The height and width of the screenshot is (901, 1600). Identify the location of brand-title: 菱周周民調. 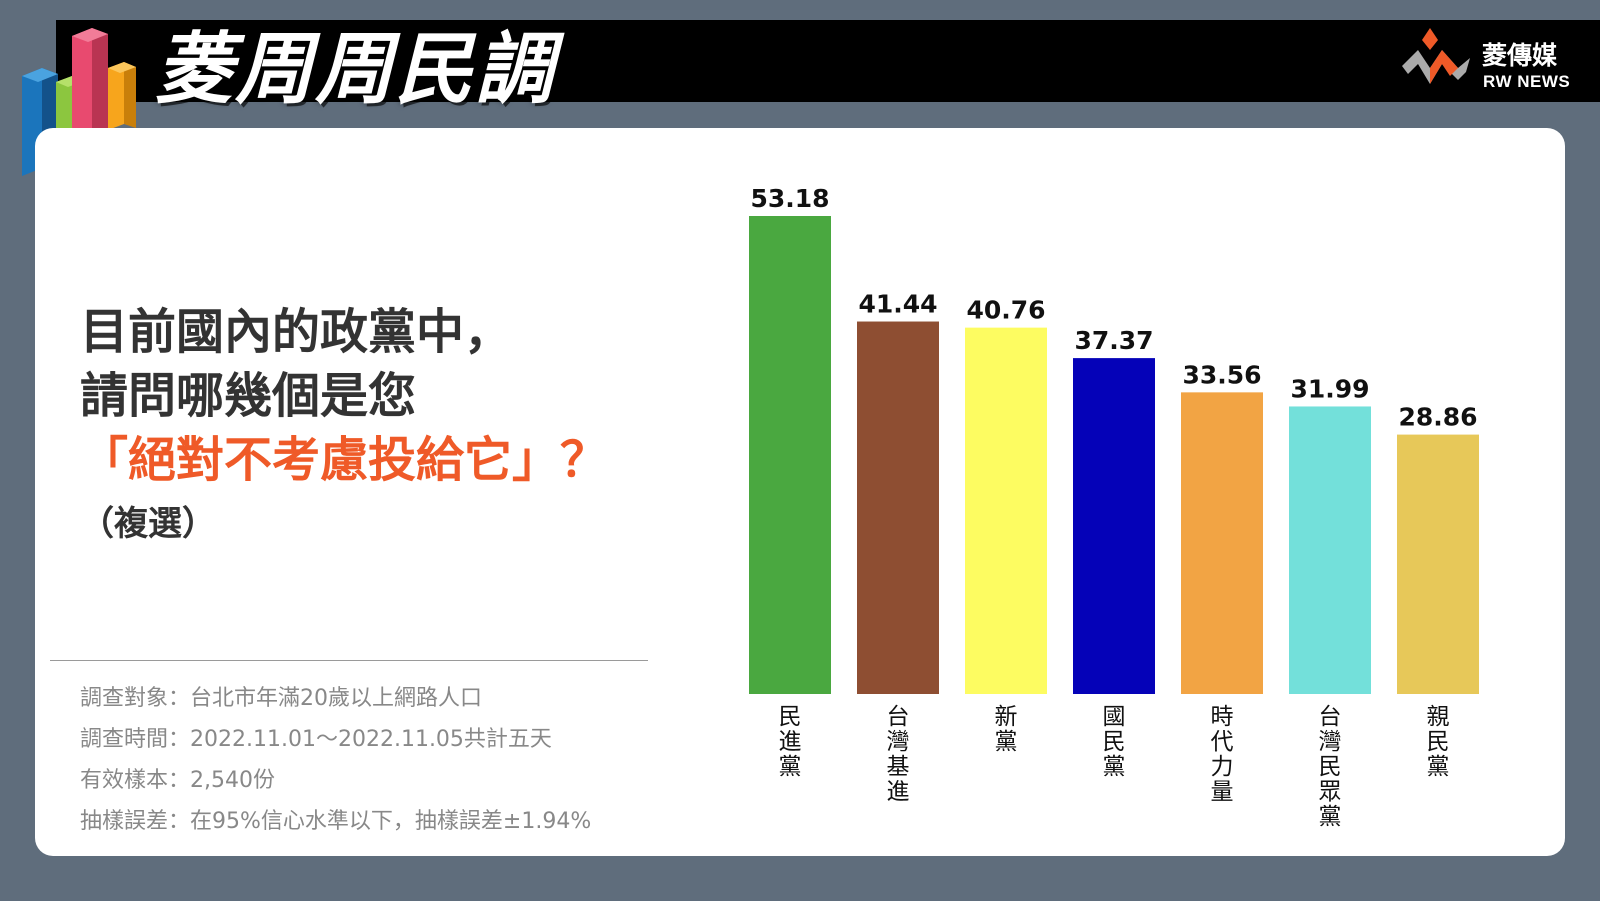
(355, 70).